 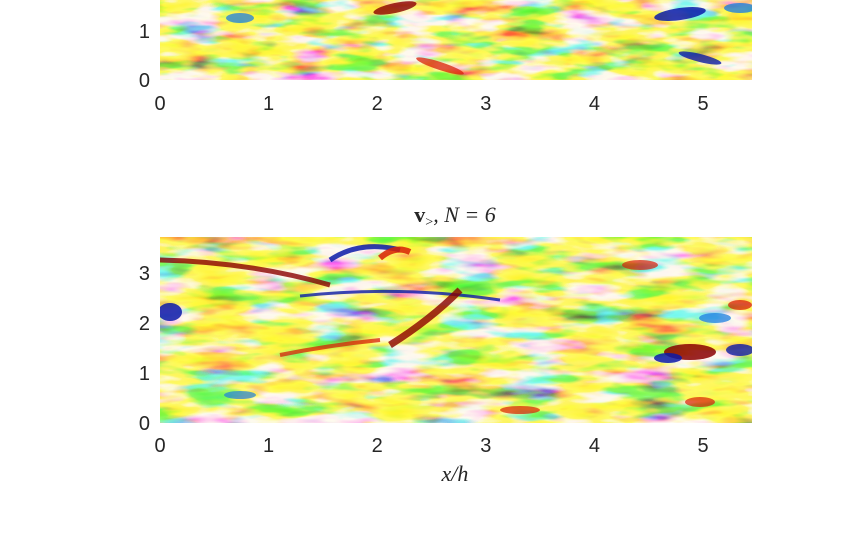 I want to click on bottom-x-ticks: 0 1 2 3 4 5, so click(x=431, y=446).